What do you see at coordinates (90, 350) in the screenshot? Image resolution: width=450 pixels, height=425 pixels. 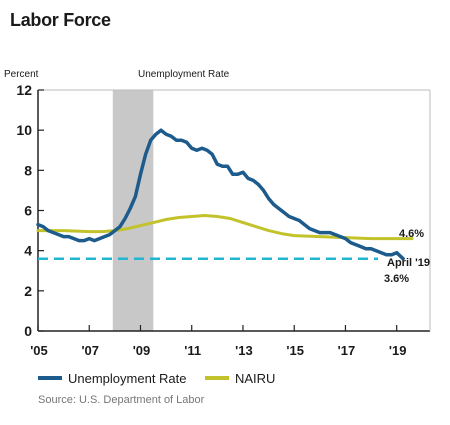 I see `x-tick-label: '07` at bounding box center [90, 350].